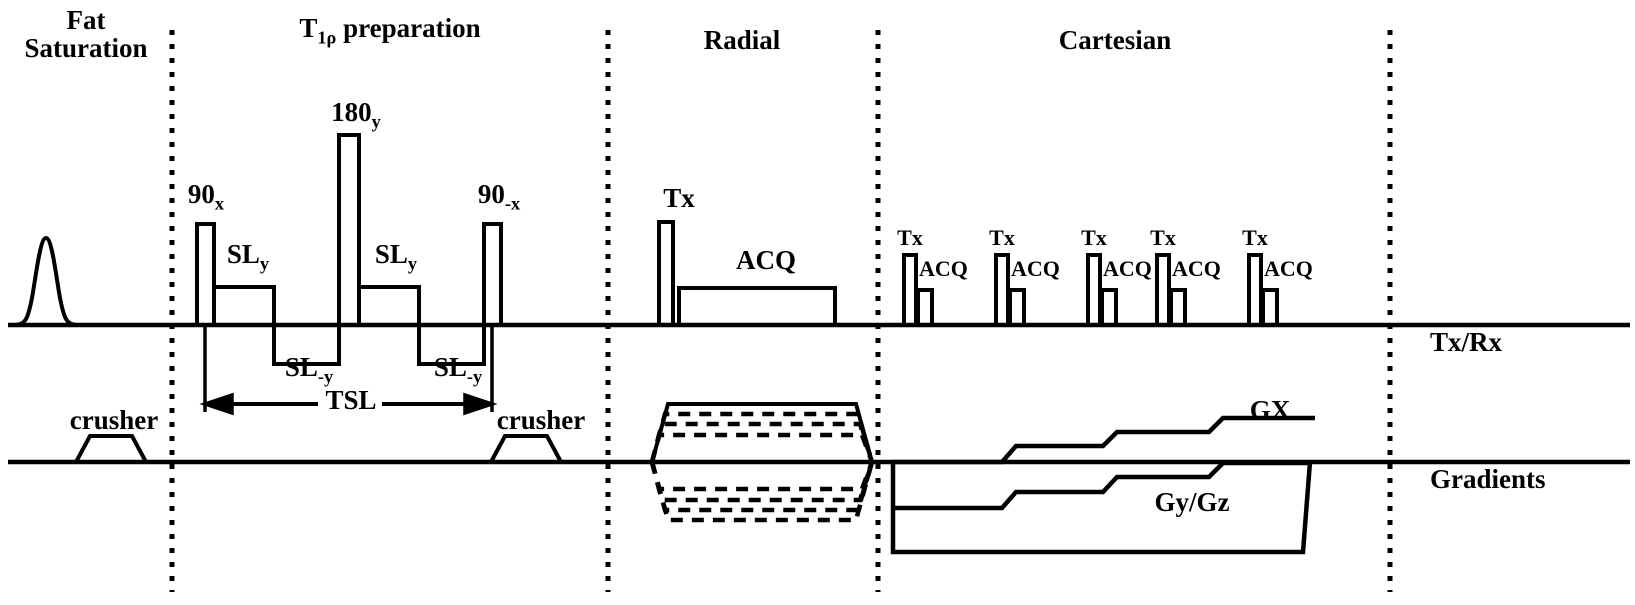 This screenshot has width=1635, height=605. What do you see at coordinates (325, 376) in the screenshot?
I see `rf-label-sl-negy-1-subscript: -y` at bounding box center [325, 376].